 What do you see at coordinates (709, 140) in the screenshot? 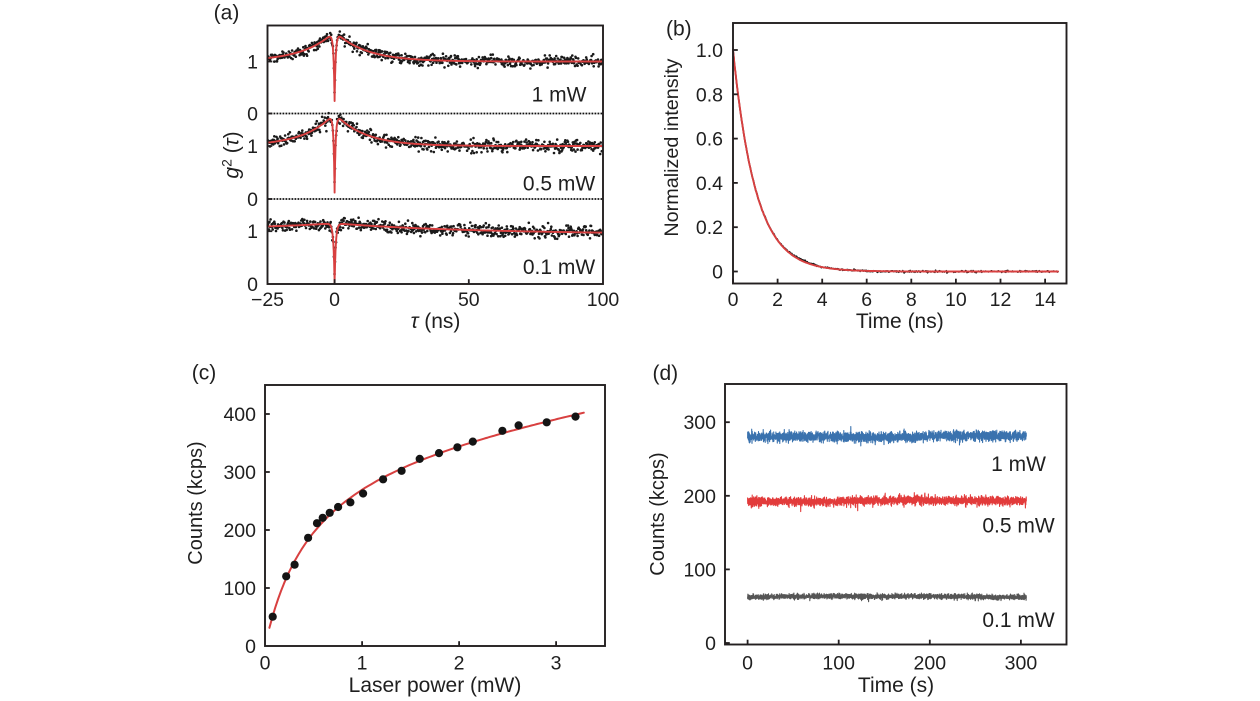
I see `svg-text: 0.6` at bounding box center [709, 140].